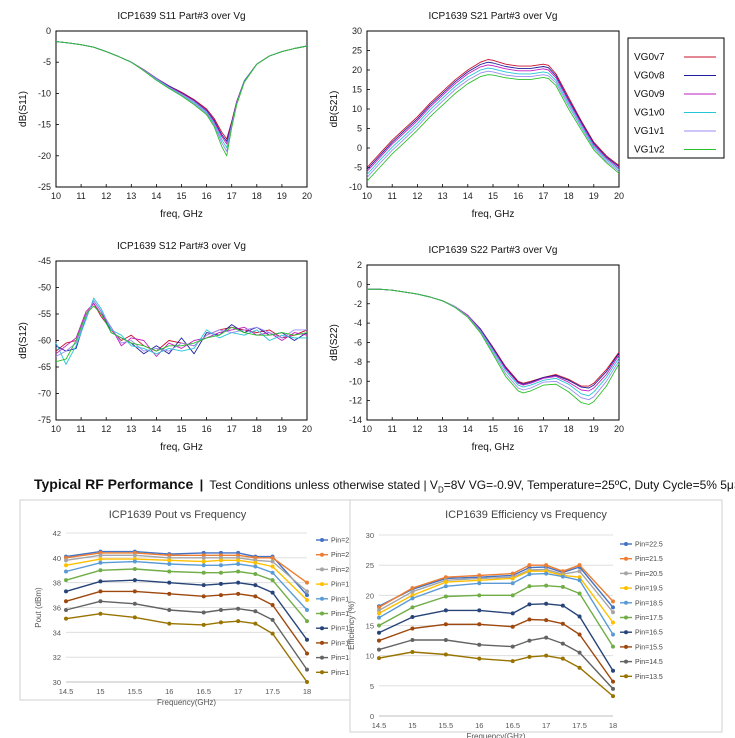  What do you see at coordinates (493, 121) in the screenshot?
I see `series-line-vg1v0` at bounding box center [493, 121].